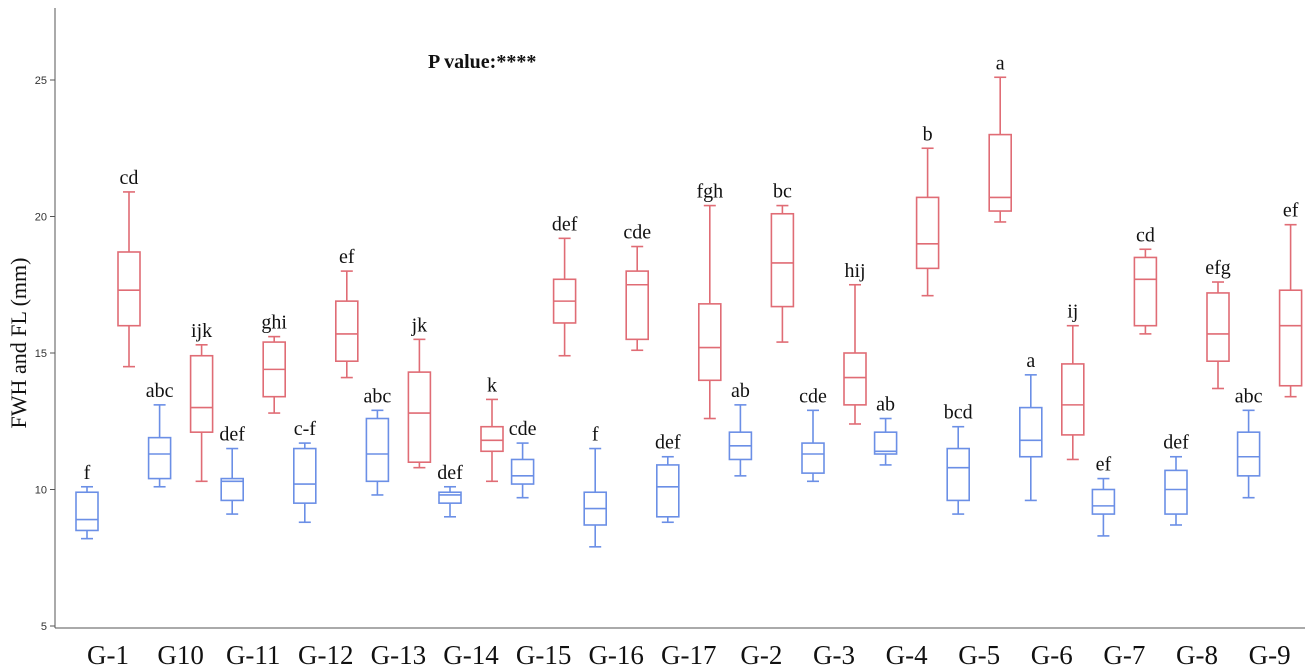 The height and width of the screenshot is (668, 1308). I want to click on box-red-G-5: a, so click(1000, 137).